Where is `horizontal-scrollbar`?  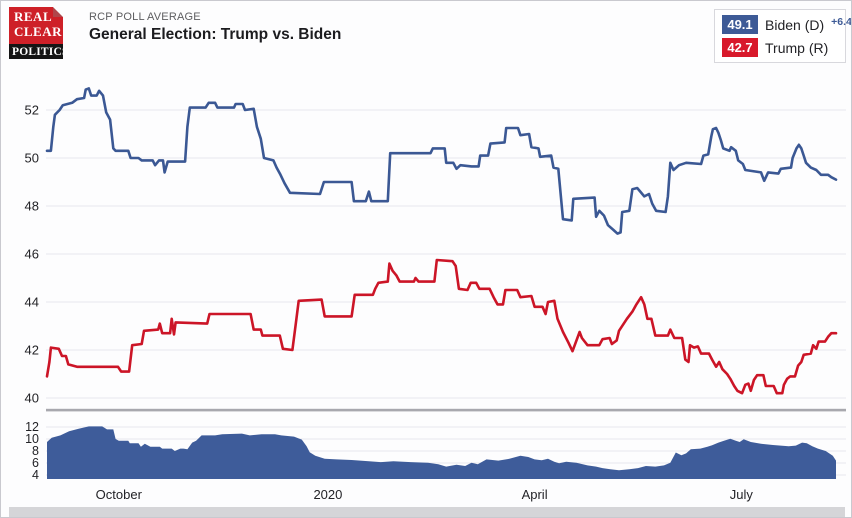 horizontal-scrollbar is located at coordinates (427, 512).